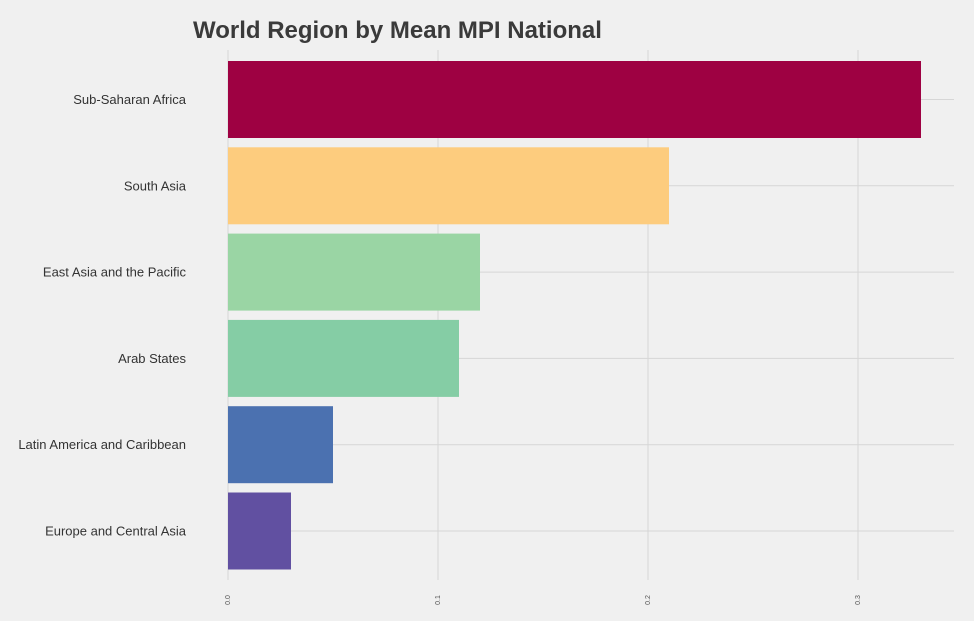  What do you see at coordinates (155, 185) in the screenshot?
I see `category-label: South Asia` at bounding box center [155, 185].